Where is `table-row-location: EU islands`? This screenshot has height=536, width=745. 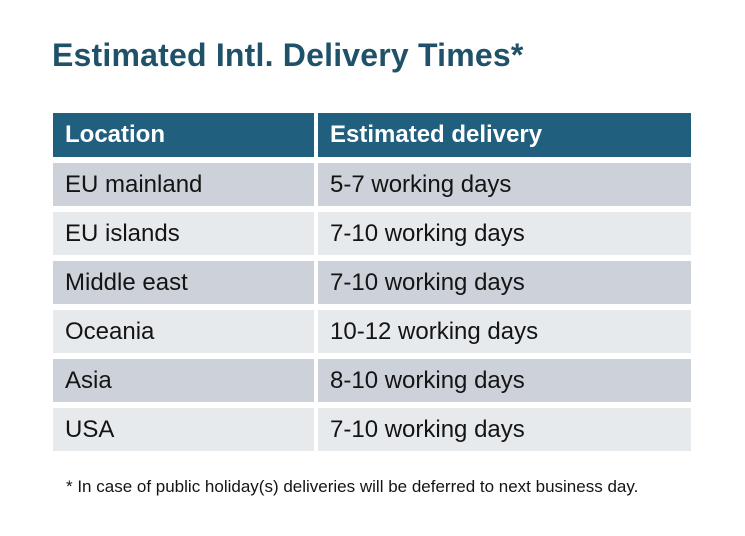
table-row-location: EU islands is located at coordinates (183, 233).